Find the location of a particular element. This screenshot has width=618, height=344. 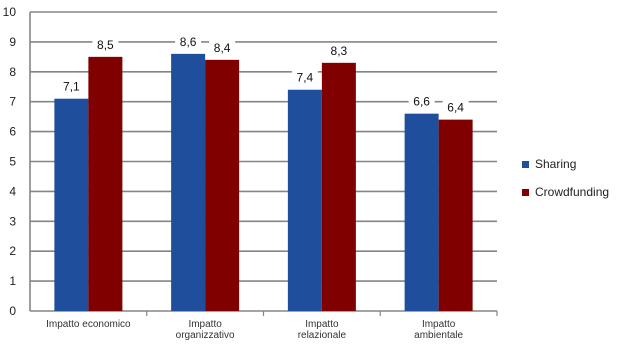

y-tick-label: 1 is located at coordinates (12, 281).